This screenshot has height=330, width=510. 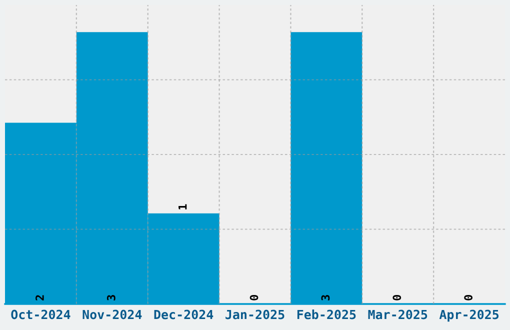 What do you see at coordinates (184, 315) in the screenshot?
I see `x-tick-label: Dec-2024` at bounding box center [184, 315].